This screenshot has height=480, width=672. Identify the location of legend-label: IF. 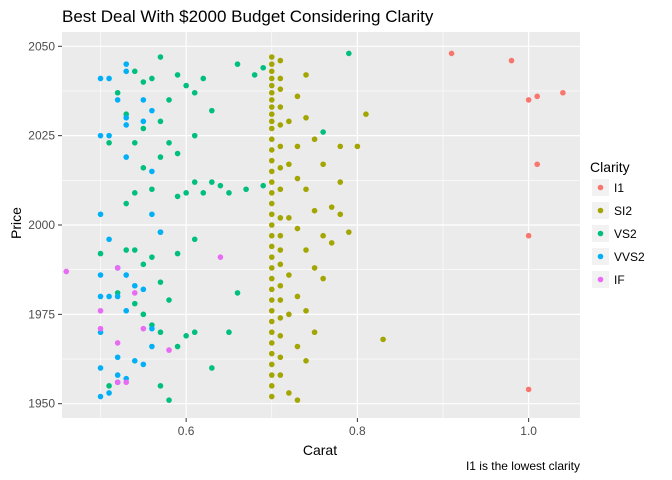
(619, 280).